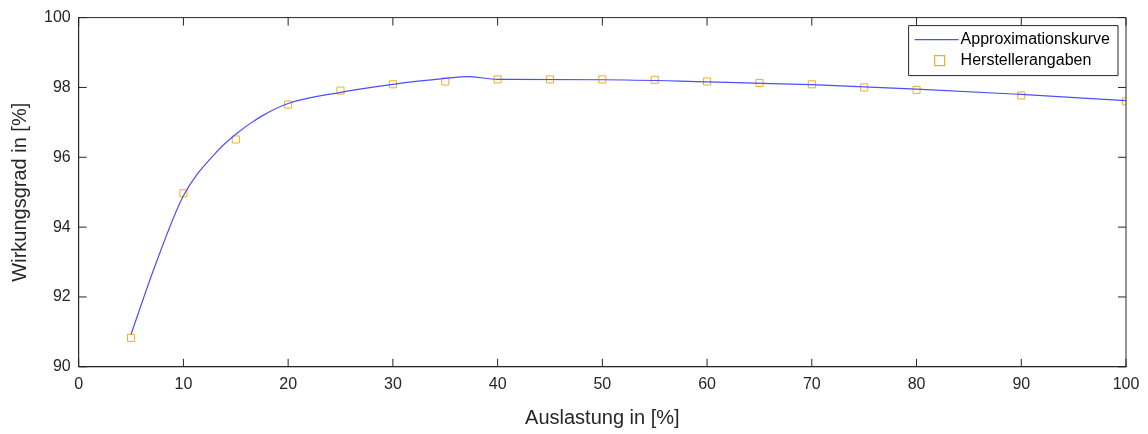 This screenshot has width=1148, height=434. What do you see at coordinates (1021, 383) in the screenshot?
I see `x-tick-label: 90` at bounding box center [1021, 383].